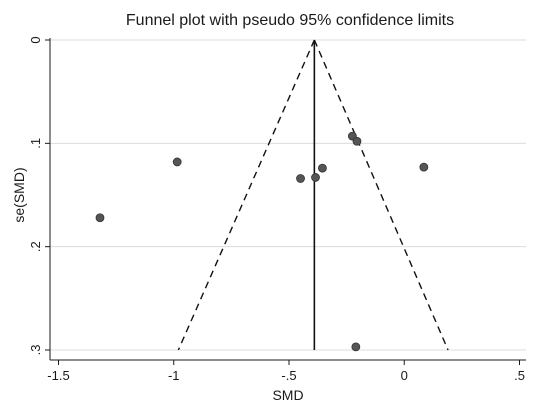 The width and height of the screenshot is (536, 411). What do you see at coordinates (19, 194) in the screenshot?
I see `y-axis-label: se(SMD)` at bounding box center [19, 194].